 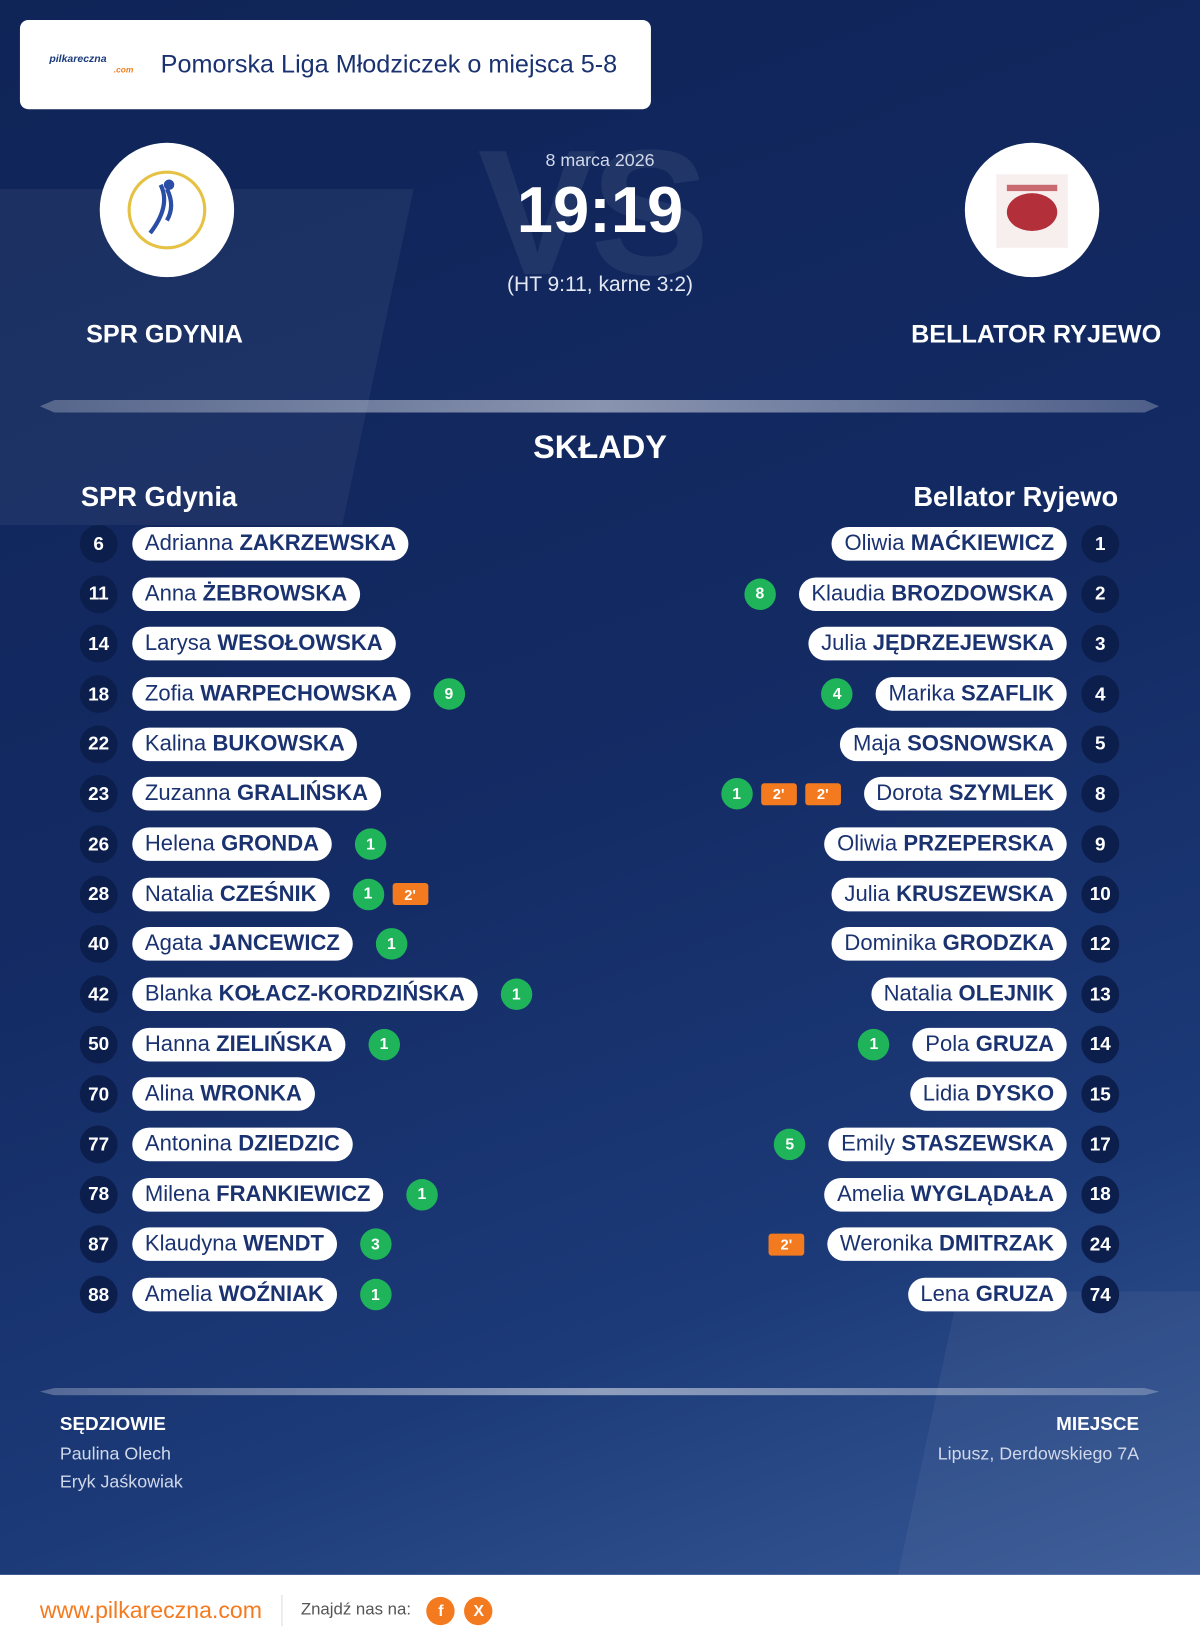 I want to click on home-team-label: SPR Gdynia, so click(x=159, y=496).